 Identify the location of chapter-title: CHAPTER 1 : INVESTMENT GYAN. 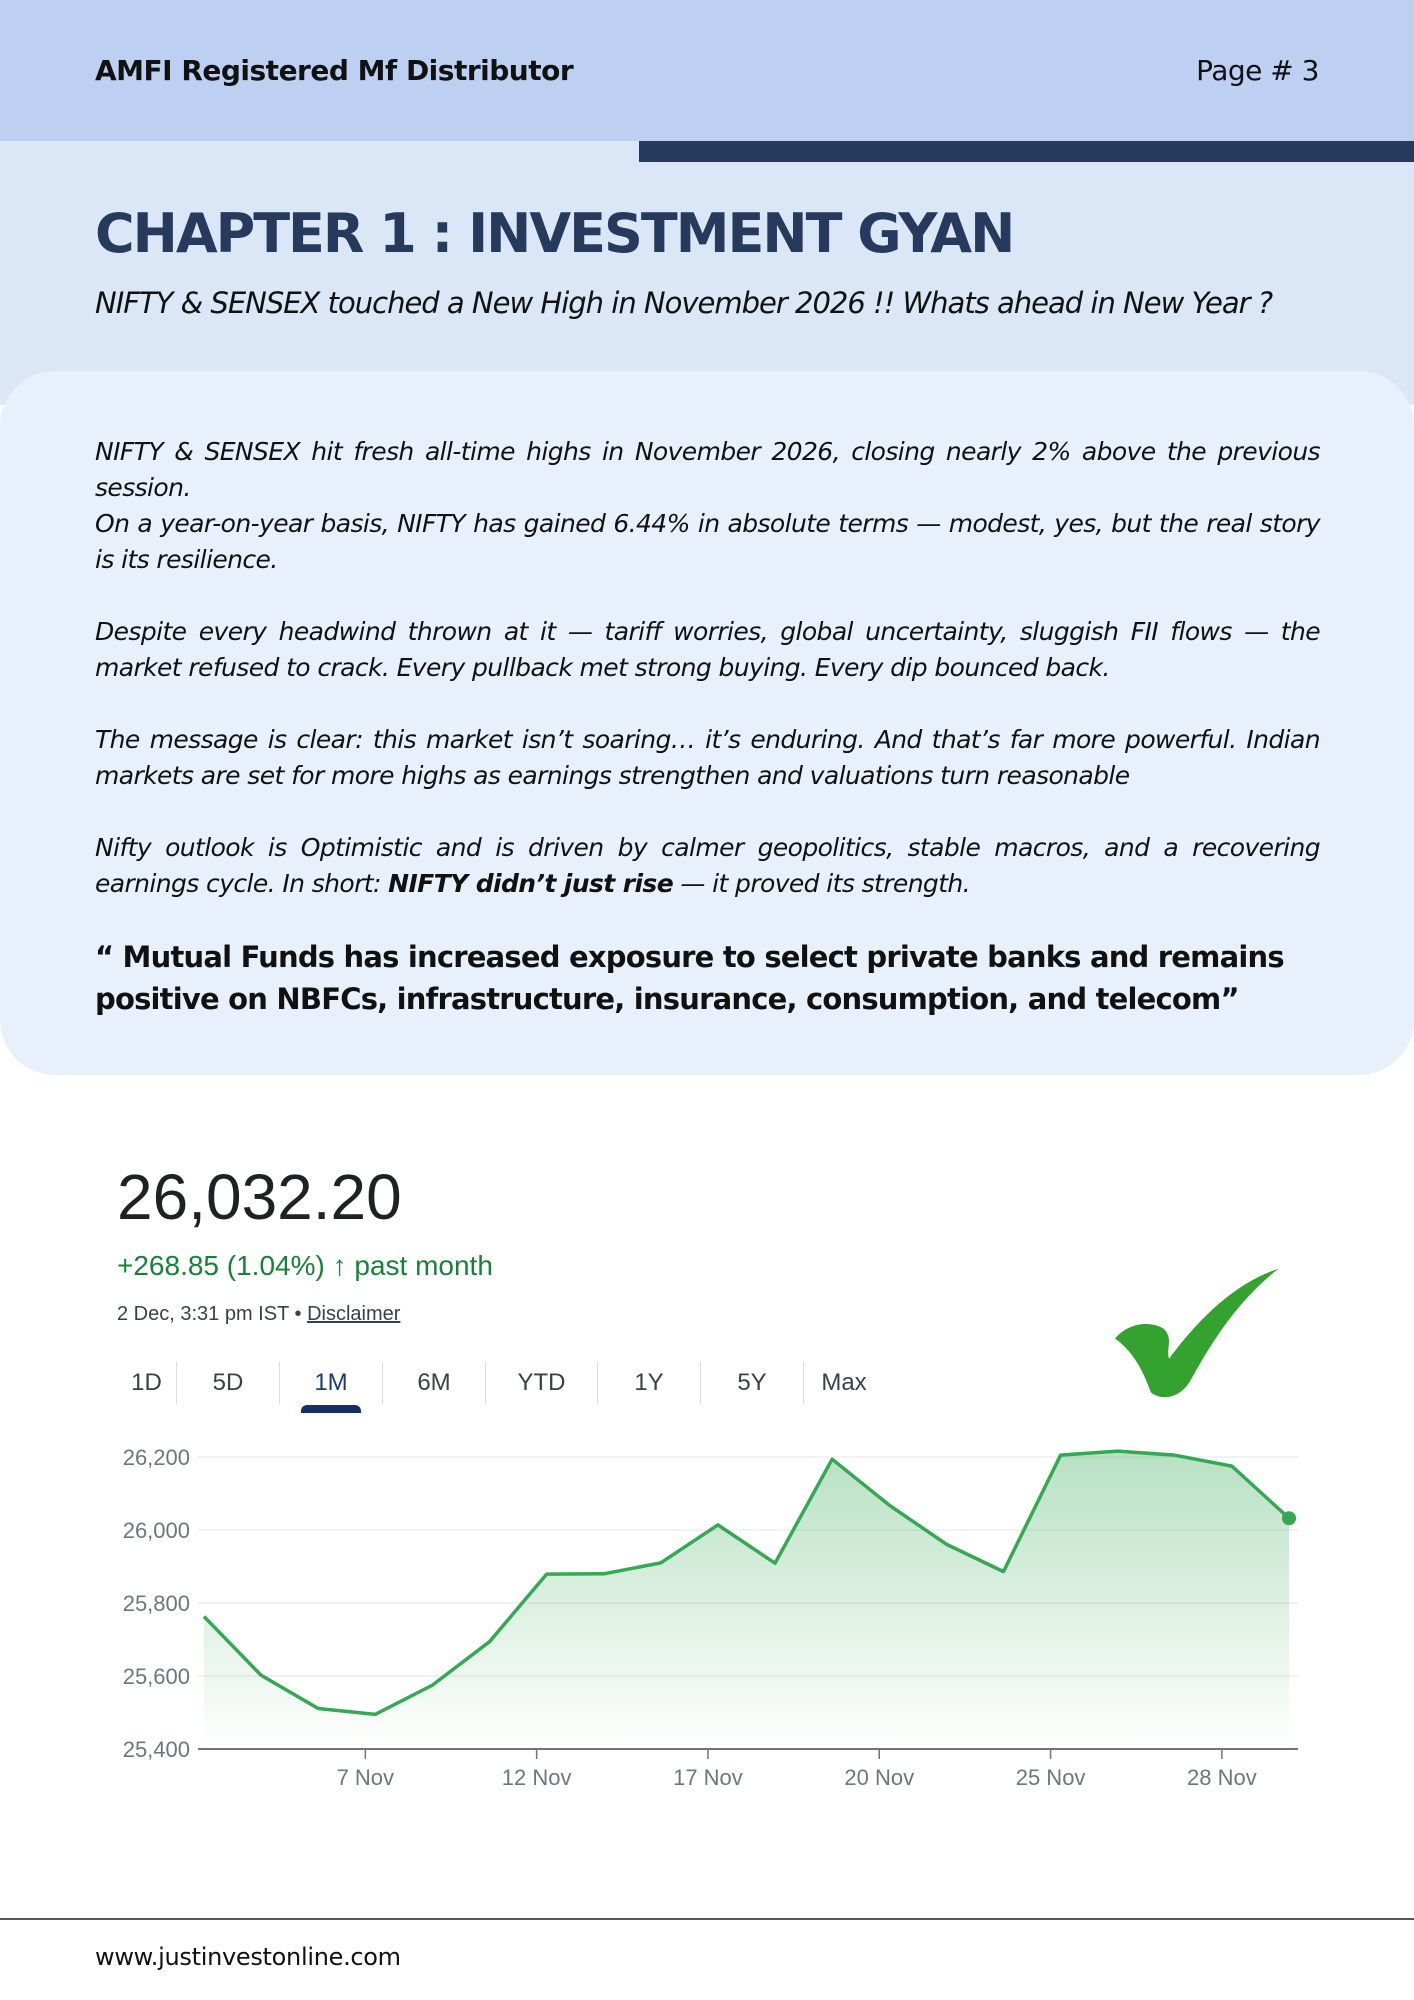
(555, 233).